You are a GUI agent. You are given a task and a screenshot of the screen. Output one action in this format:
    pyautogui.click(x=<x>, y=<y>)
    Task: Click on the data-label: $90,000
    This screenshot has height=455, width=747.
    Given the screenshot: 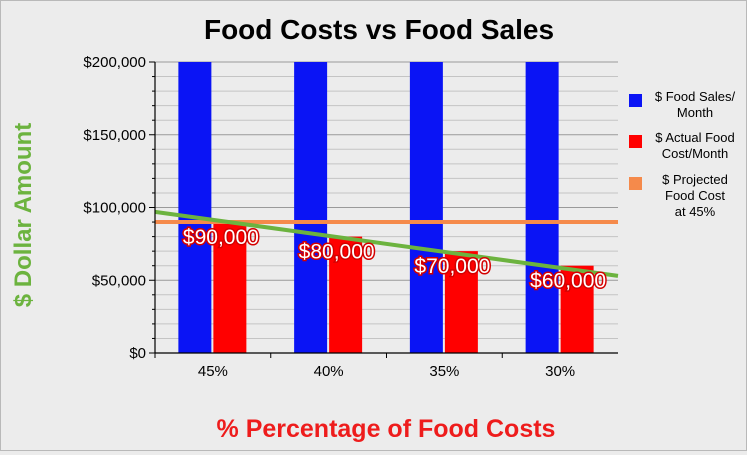 What is the action you would take?
    pyautogui.click(x=221, y=237)
    